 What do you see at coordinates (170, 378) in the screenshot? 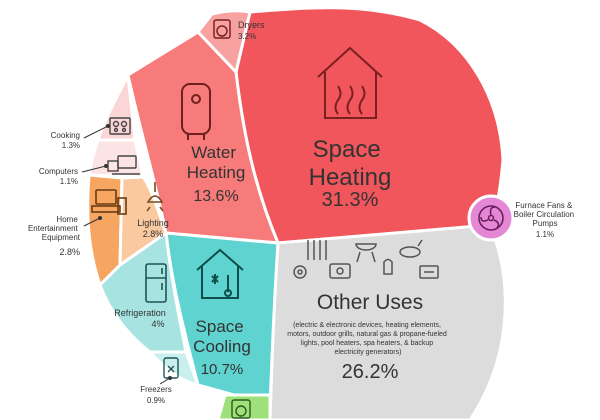
I see `leader-freezers-dot` at bounding box center [170, 378].